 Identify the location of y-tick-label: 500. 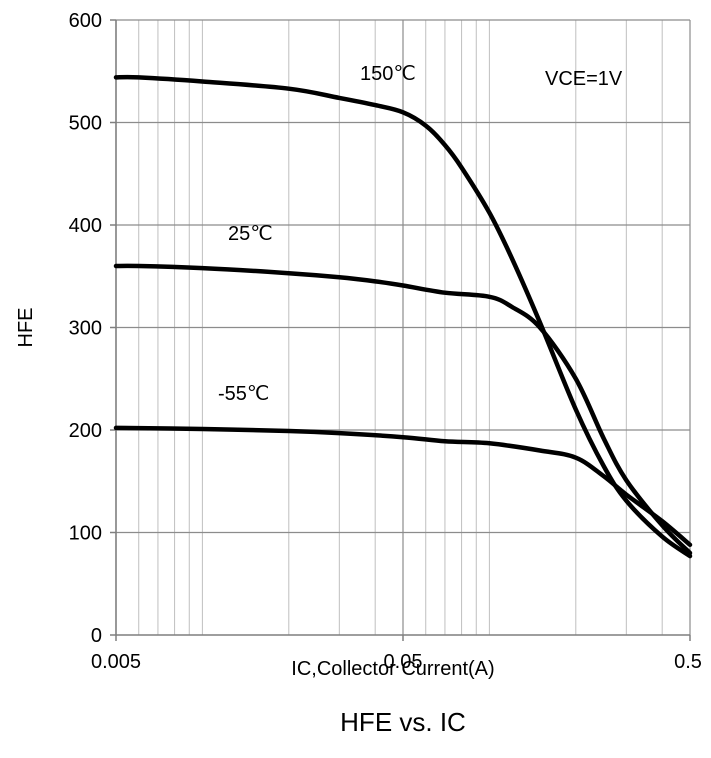
(85, 124).